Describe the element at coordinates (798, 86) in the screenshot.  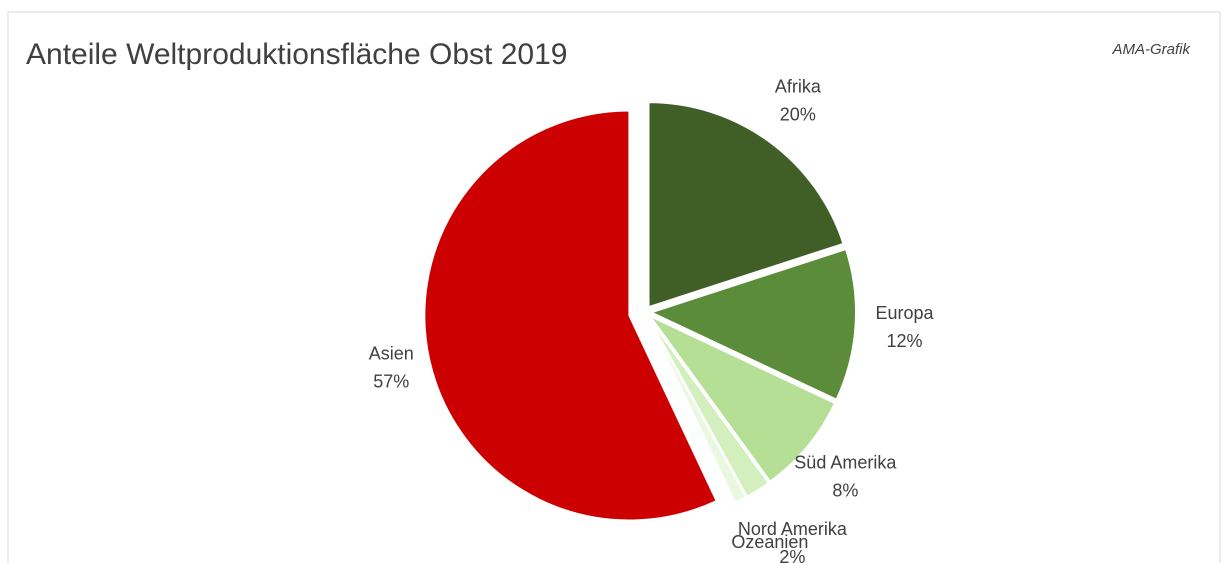
I see `slice-label: Afrika` at that location.